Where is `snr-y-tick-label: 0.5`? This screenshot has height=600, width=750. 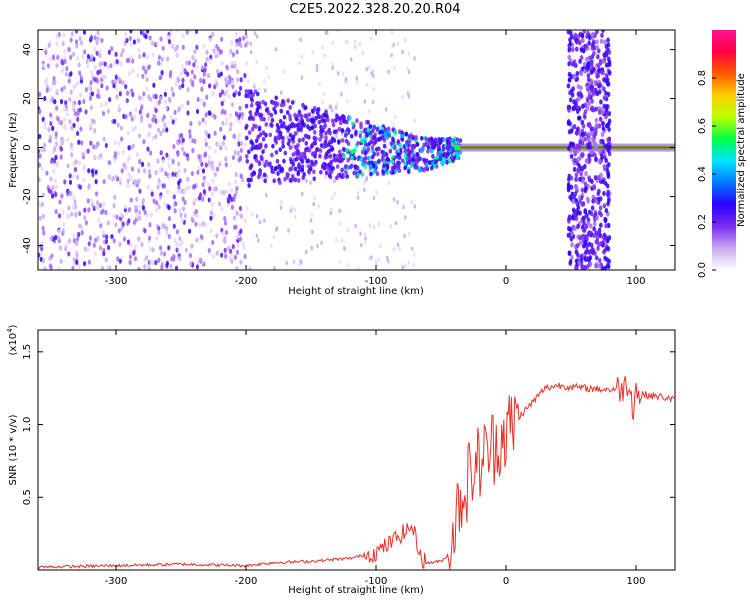
snr-y-tick-label: 0.5 is located at coordinates (27, 497).